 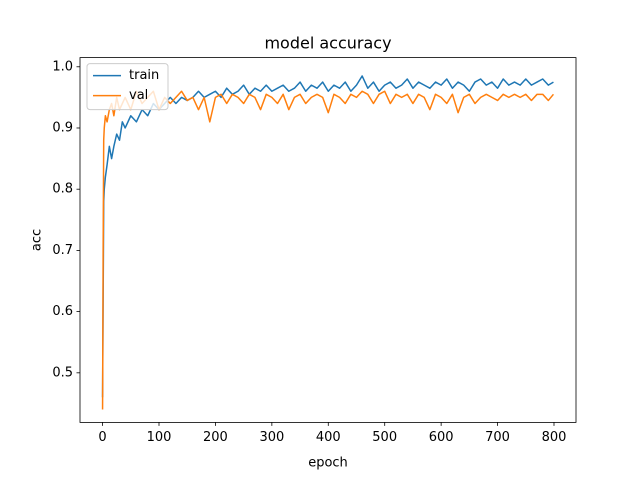 What do you see at coordinates (62, 189) in the screenshot?
I see `y-tick-label: 0.8` at bounding box center [62, 189].